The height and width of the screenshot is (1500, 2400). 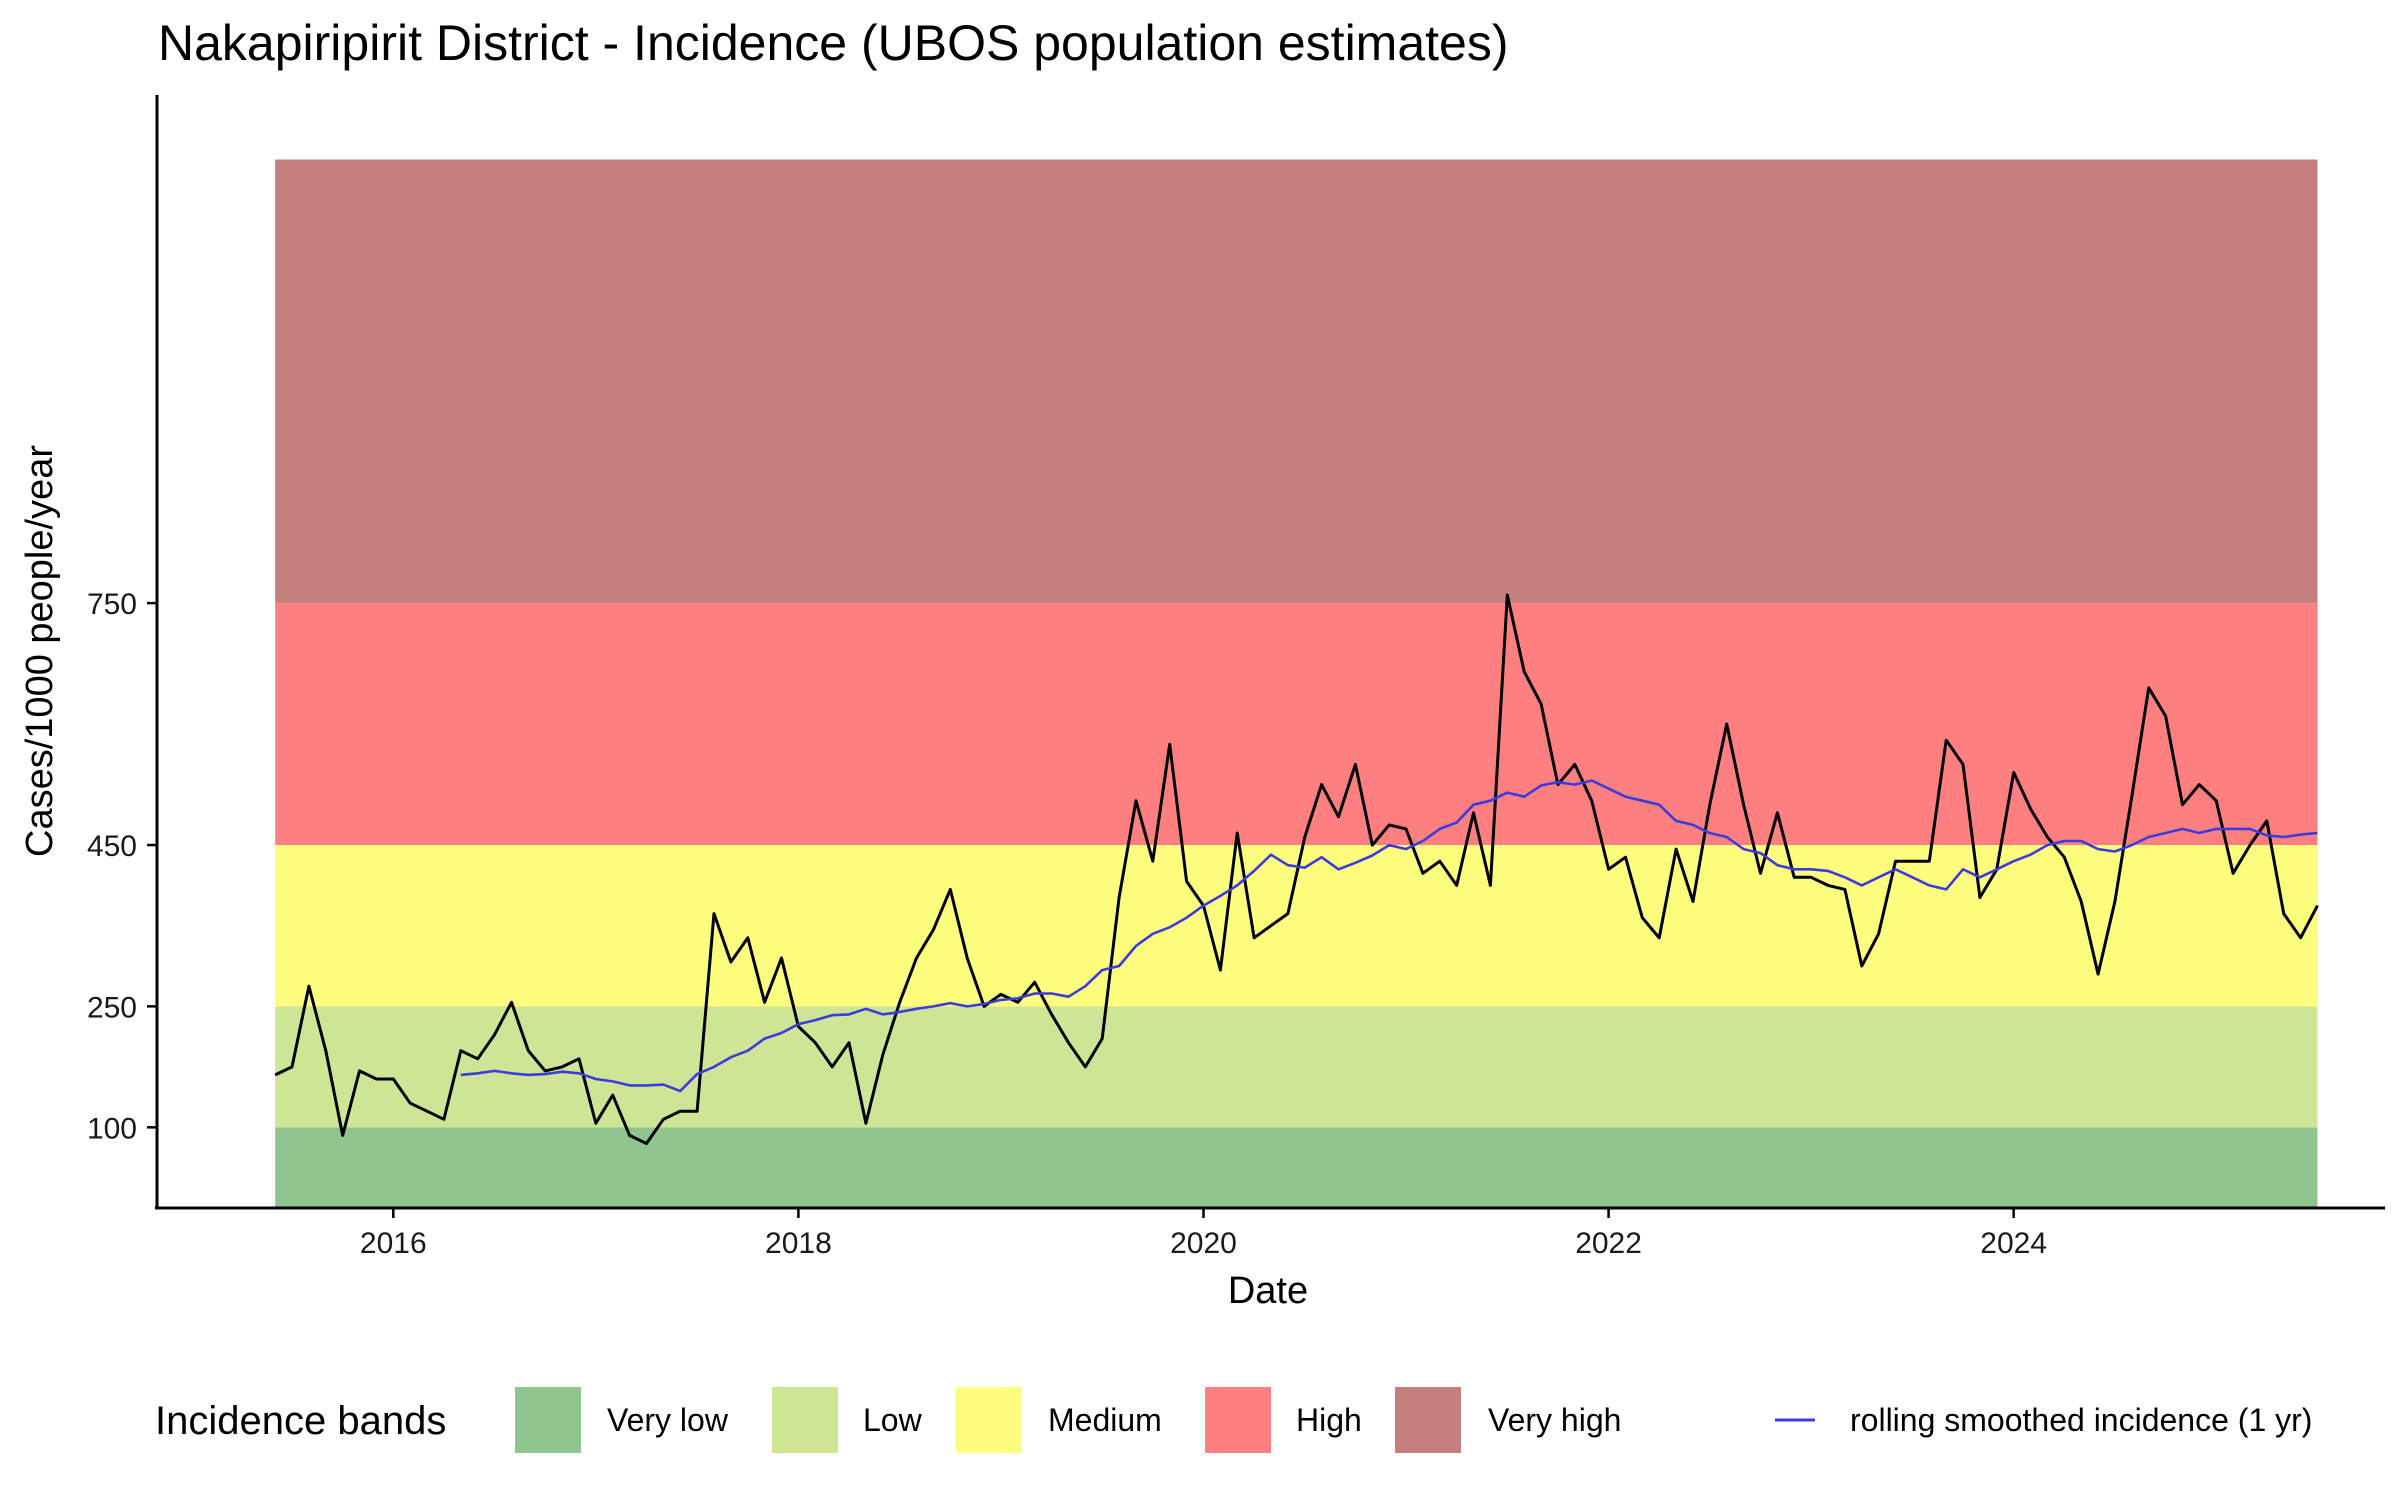 I want to click on x-axis-ticks: 2016 2018 2020 2022 2024, so click(x=1203, y=1234).